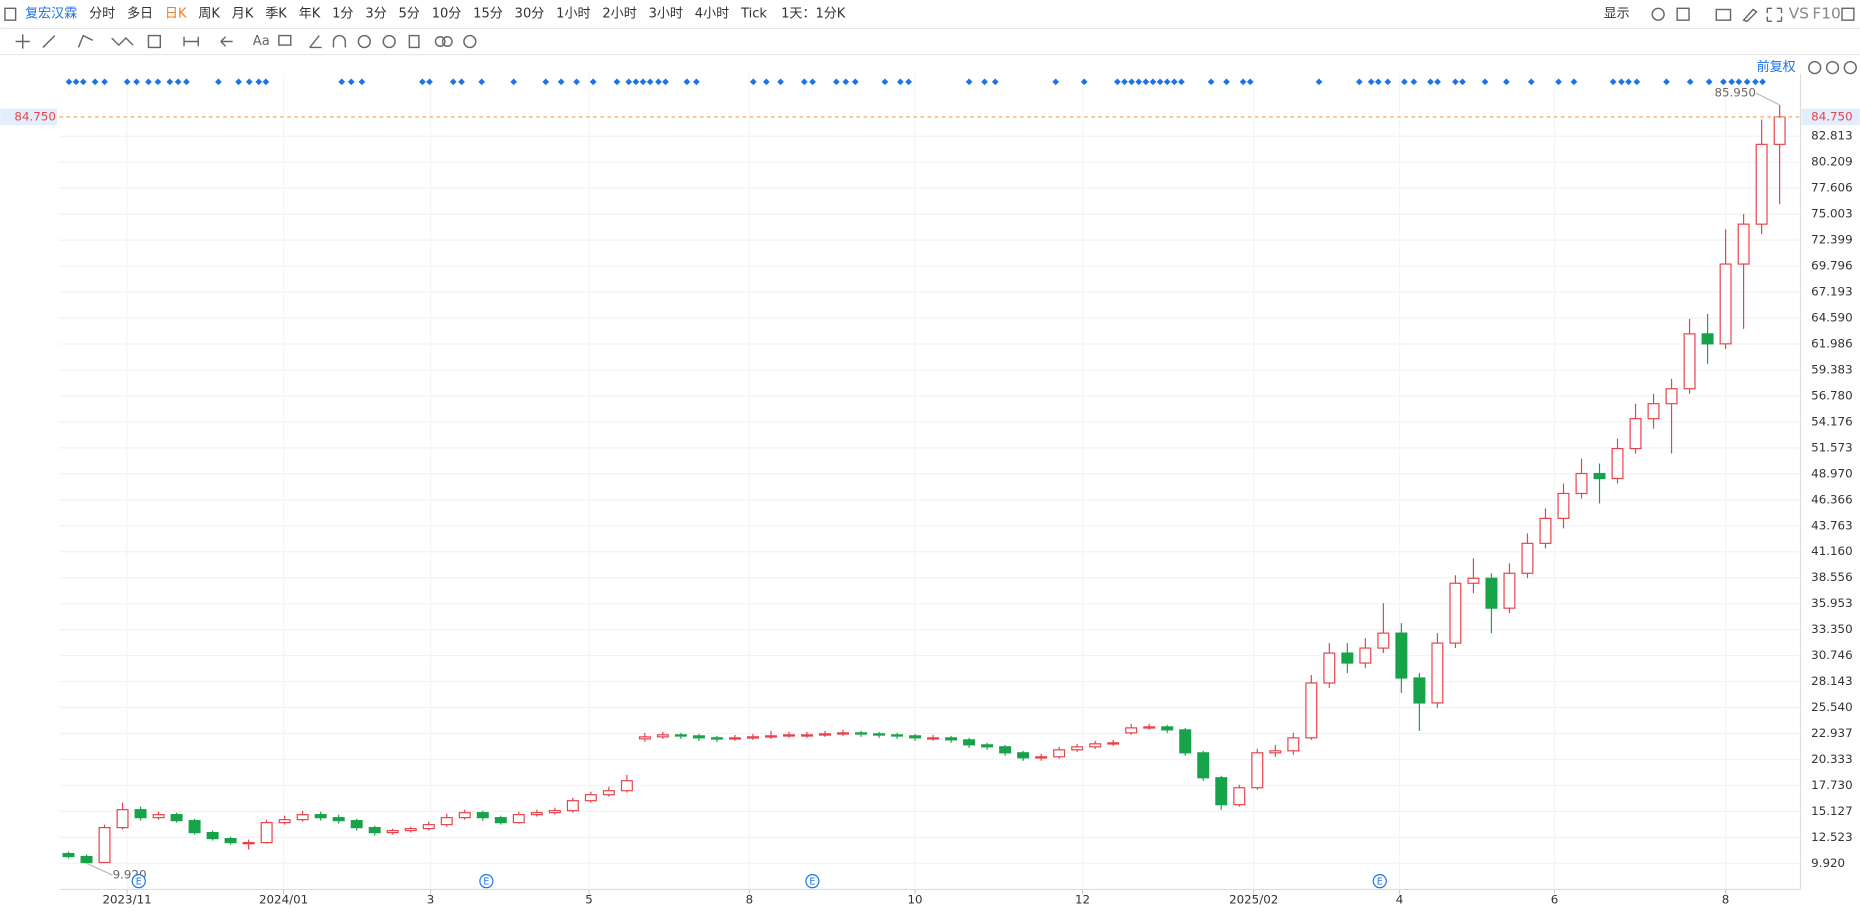  Describe the element at coordinates (1750, 15) in the screenshot. I see `draw-icon` at that location.